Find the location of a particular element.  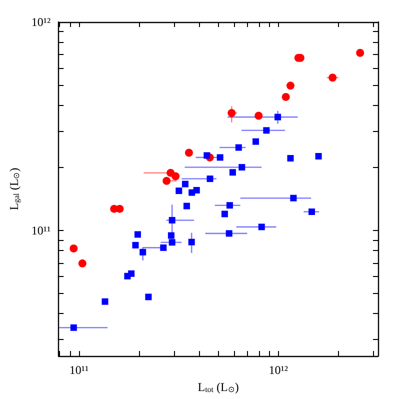

y-axis-title: Lgal (L⊙) is located at coordinates (14, 189).